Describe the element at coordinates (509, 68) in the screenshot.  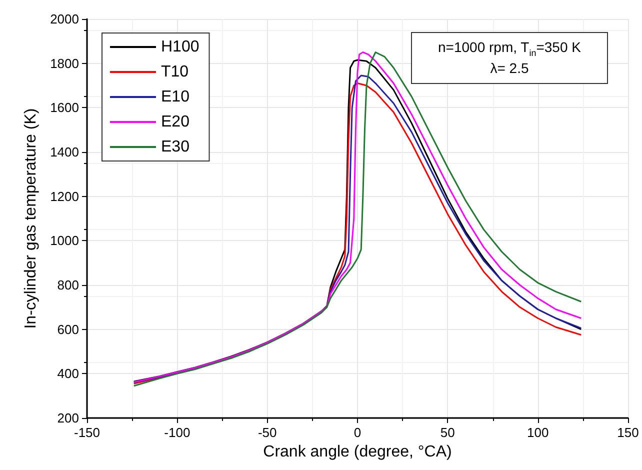
I see `annotation: λ= 2.5` at that location.